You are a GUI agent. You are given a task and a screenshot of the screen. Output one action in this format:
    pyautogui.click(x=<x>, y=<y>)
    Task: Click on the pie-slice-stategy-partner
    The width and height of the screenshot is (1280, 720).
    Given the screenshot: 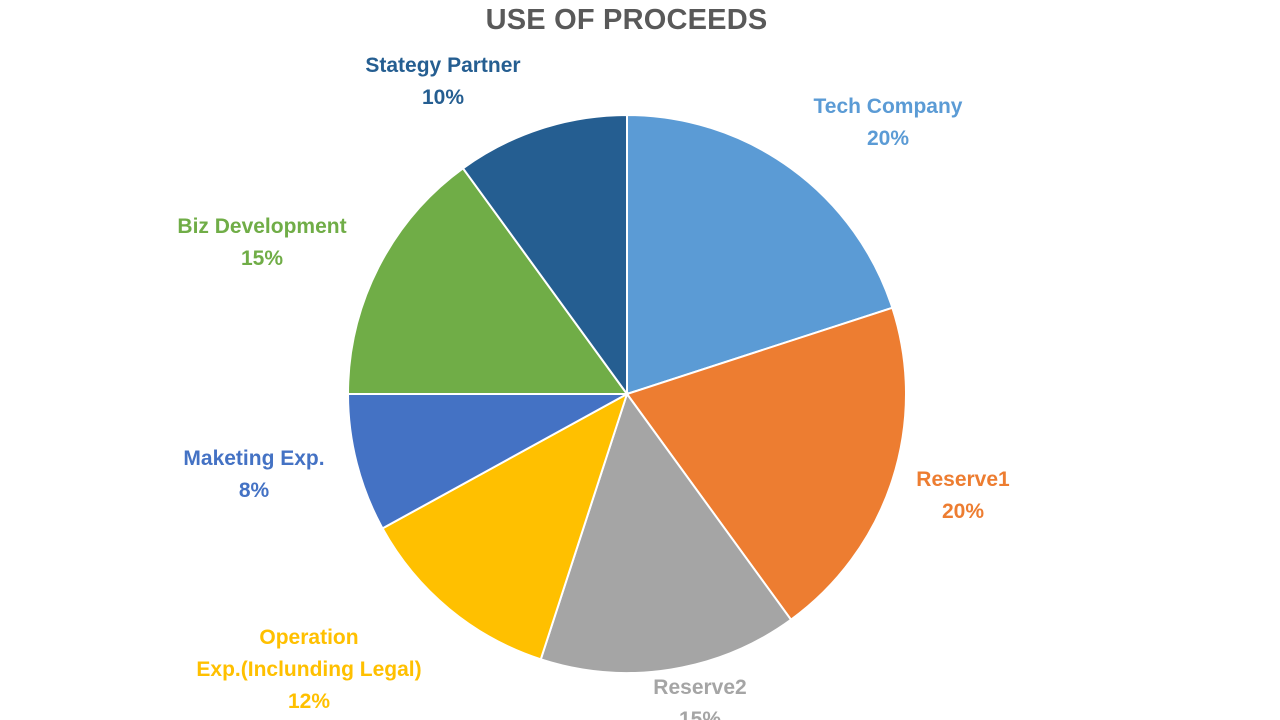 What is the action you would take?
    pyautogui.click(x=544, y=255)
    